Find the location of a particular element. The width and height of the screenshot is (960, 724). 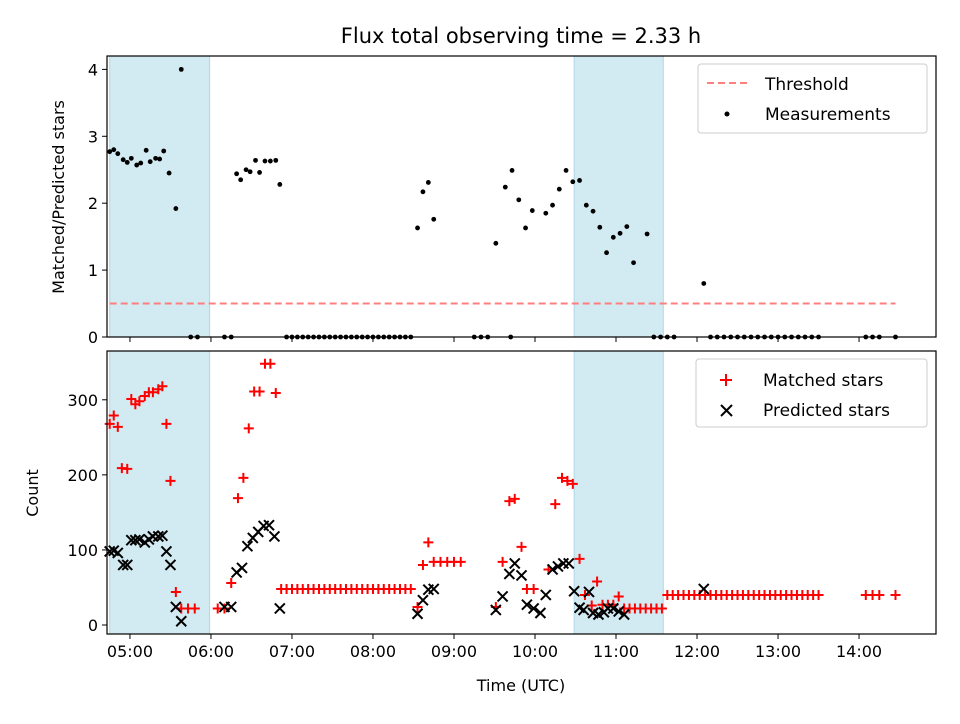

y-tick-label: 300 is located at coordinates (82, 400).